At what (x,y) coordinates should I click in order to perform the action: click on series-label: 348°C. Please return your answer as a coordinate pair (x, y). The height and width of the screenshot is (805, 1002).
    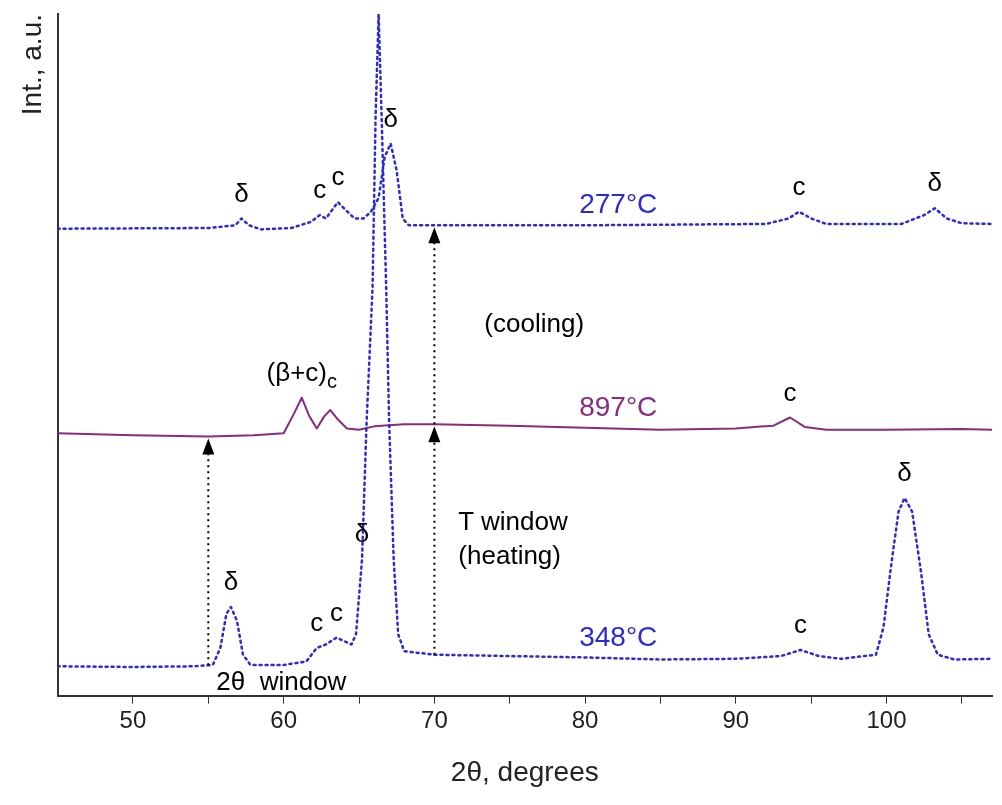
    Looking at the image, I should click on (618, 637).